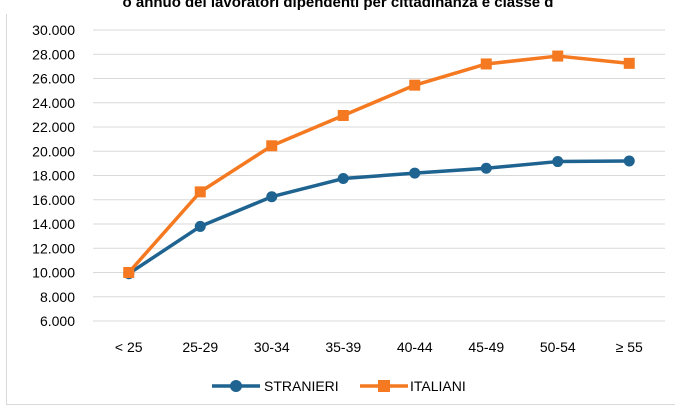 Image resolution: width=676 pixels, height=407 pixels. What do you see at coordinates (53, 30) in the screenshot?
I see `y-tick-label: 30.000` at bounding box center [53, 30].